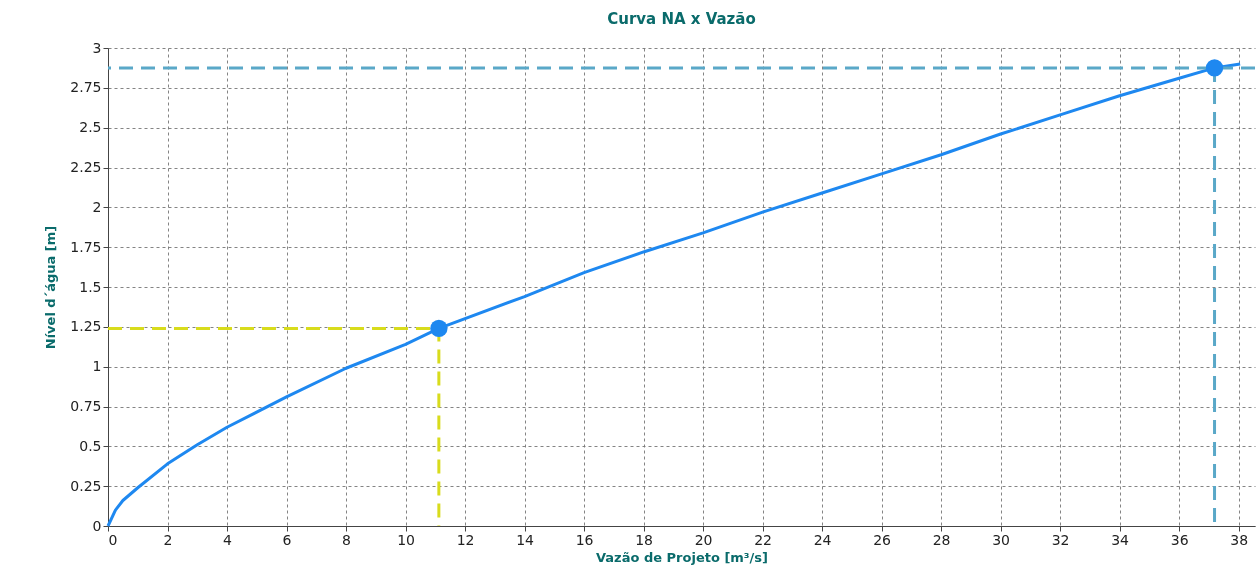  Describe the element at coordinates (584, 539) in the screenshot. I see `x-tick-label: 16` at that location.